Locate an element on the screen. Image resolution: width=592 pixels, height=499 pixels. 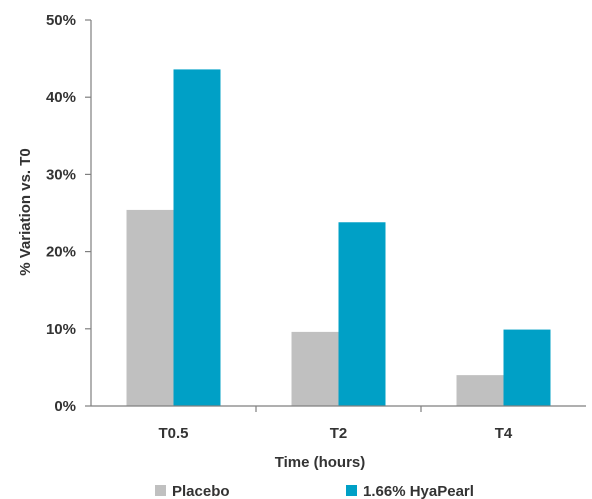
y-tick-label: 40% is located at coordinates (61, 97).